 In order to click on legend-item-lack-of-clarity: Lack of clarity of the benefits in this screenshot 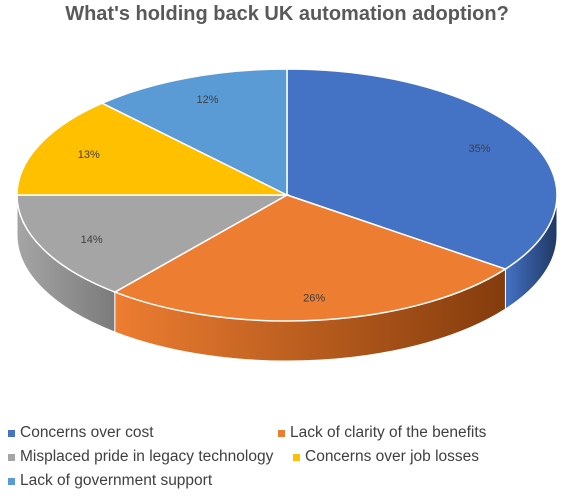, I will do `click(382, 433)`.